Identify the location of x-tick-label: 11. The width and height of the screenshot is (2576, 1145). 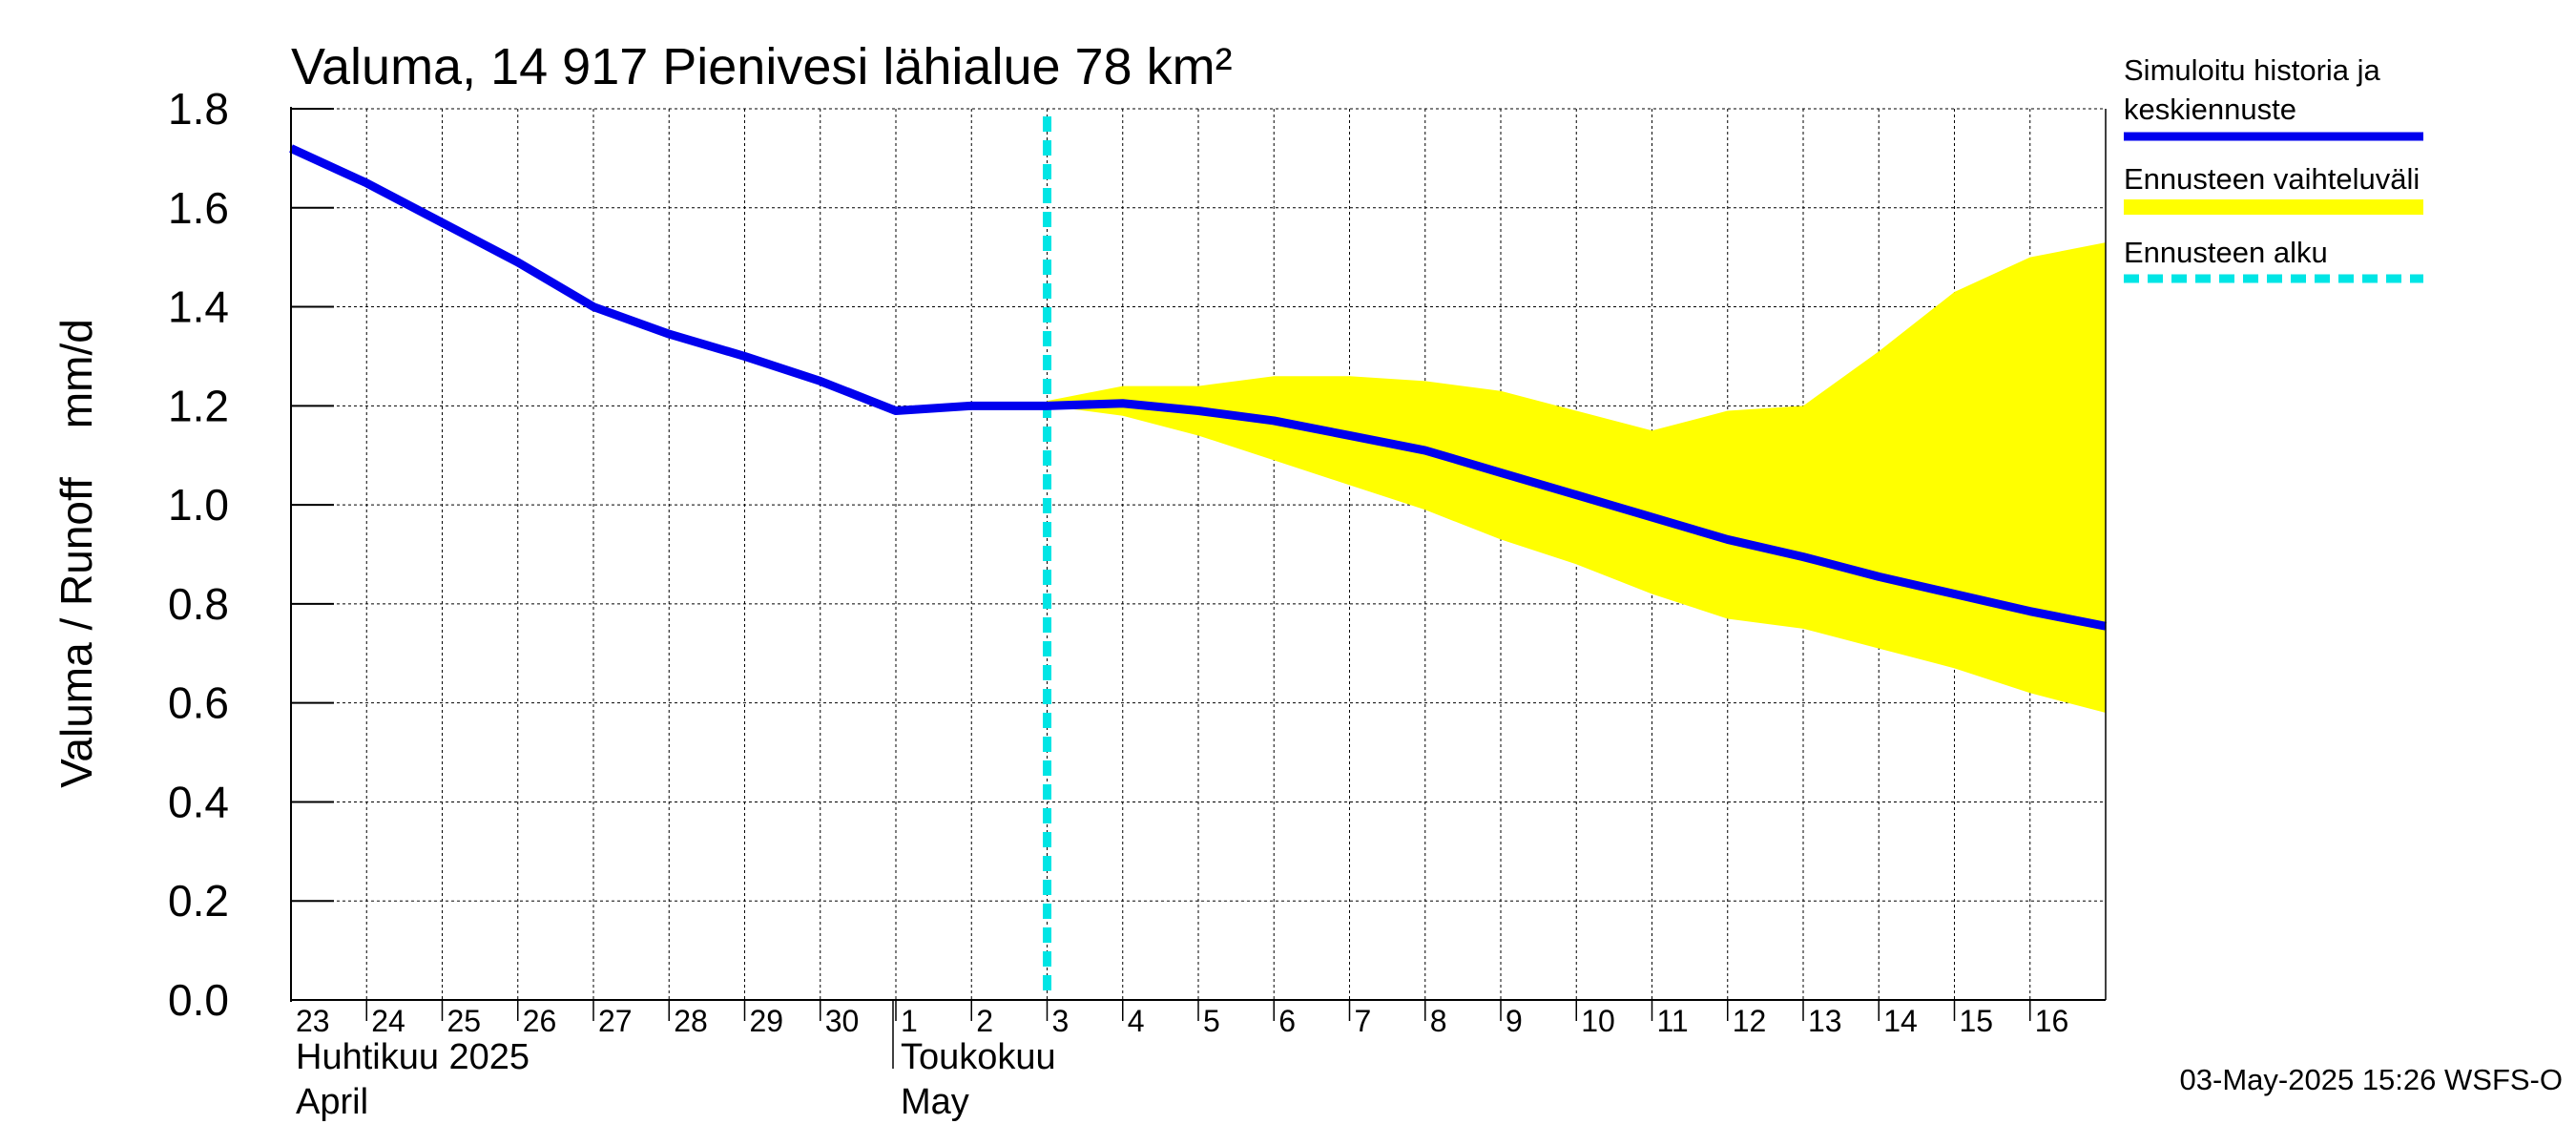
(1673, 1021).